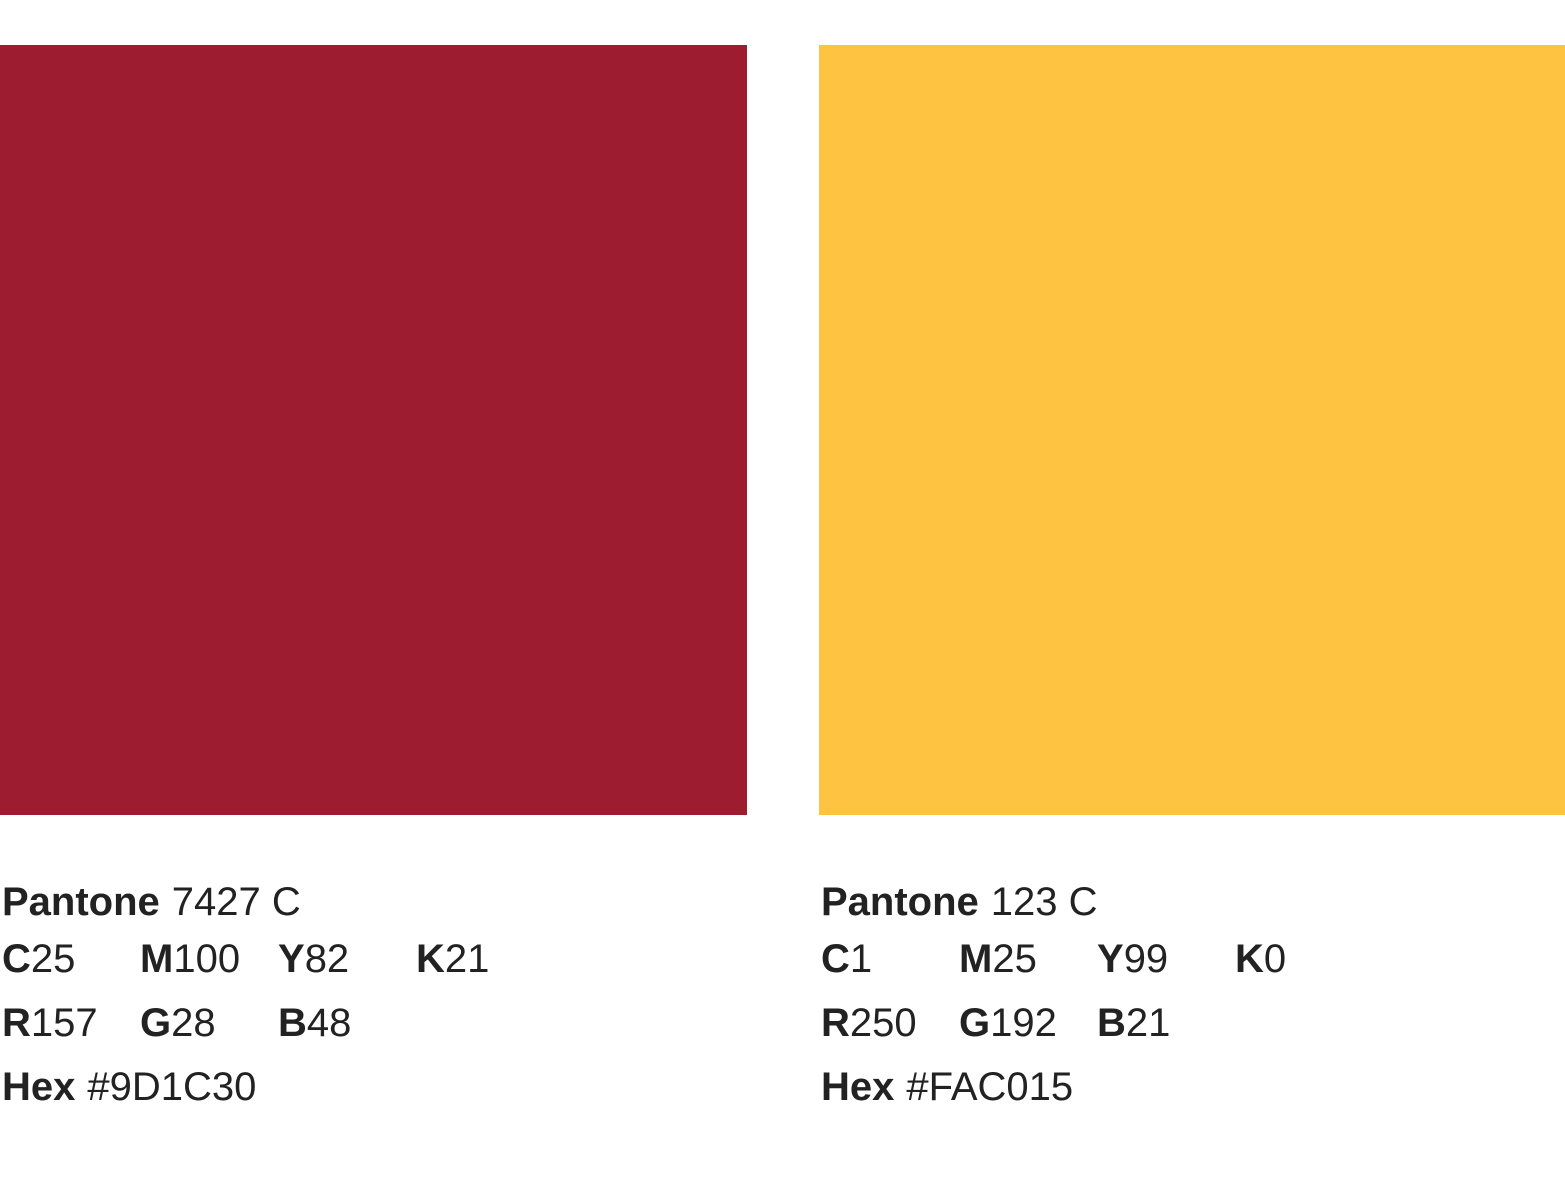 This screenshot has height=1183, width=1565. I want to click on rgb-r: R 250, so click(890, 1023).